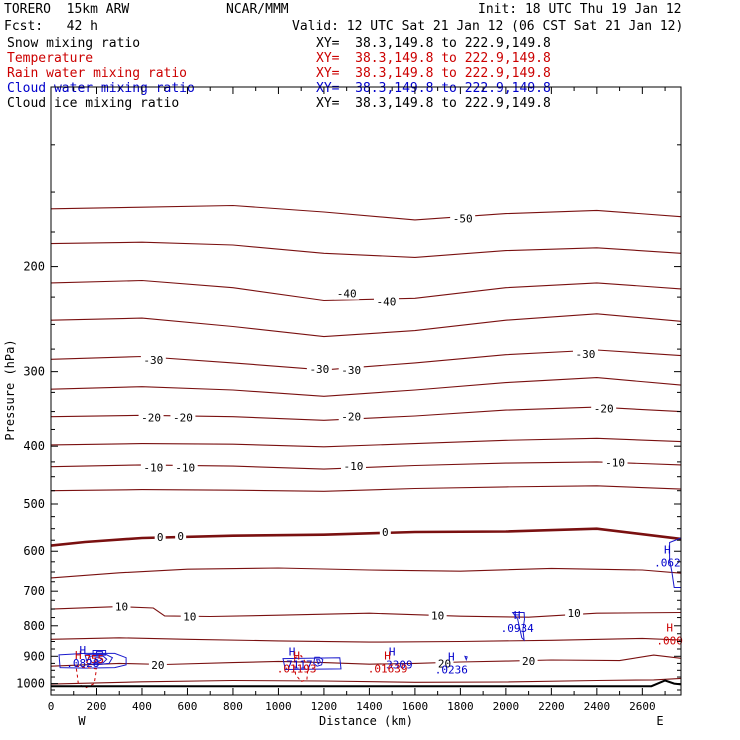  I want to click on x-tick-label: 0, so click(51, 706).